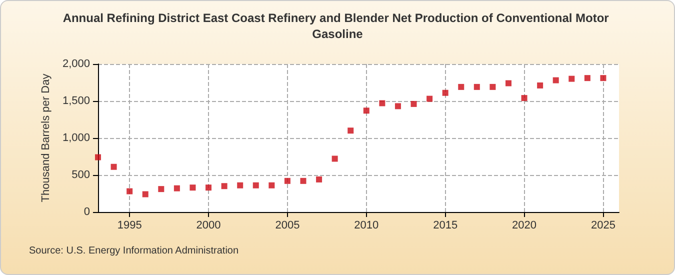 This screenshot has width=675, height=275. Describe the element at coordinates (76, 138) in the screenshot. I see `y-tick-label: 1,000` at that location.